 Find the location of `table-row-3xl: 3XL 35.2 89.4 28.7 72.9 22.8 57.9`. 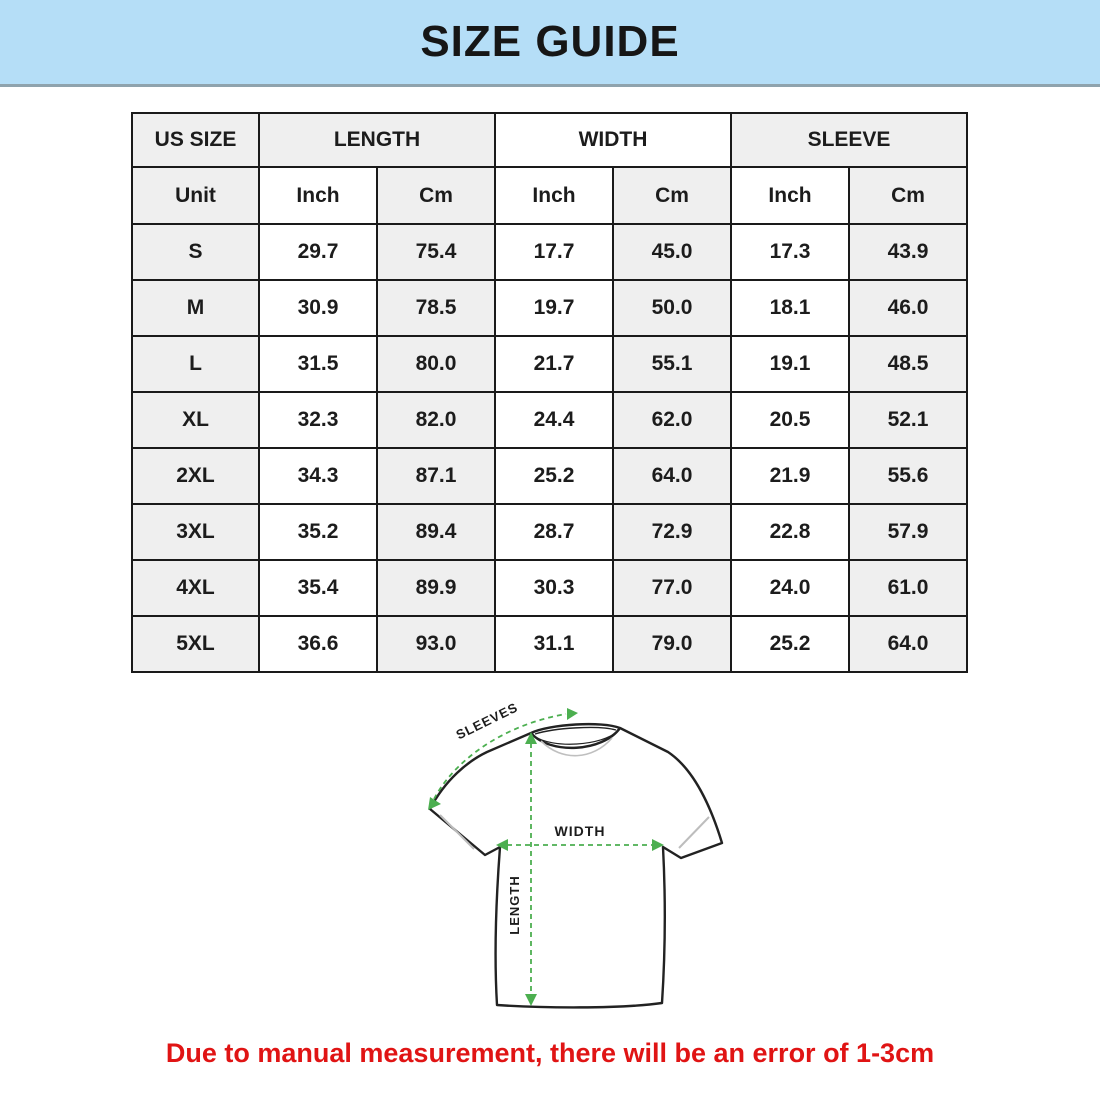

table-row-3xl: 3XL 35.2 89.4 28.7 72.9 22.8 57.9 is located at coordinates (549, 532).